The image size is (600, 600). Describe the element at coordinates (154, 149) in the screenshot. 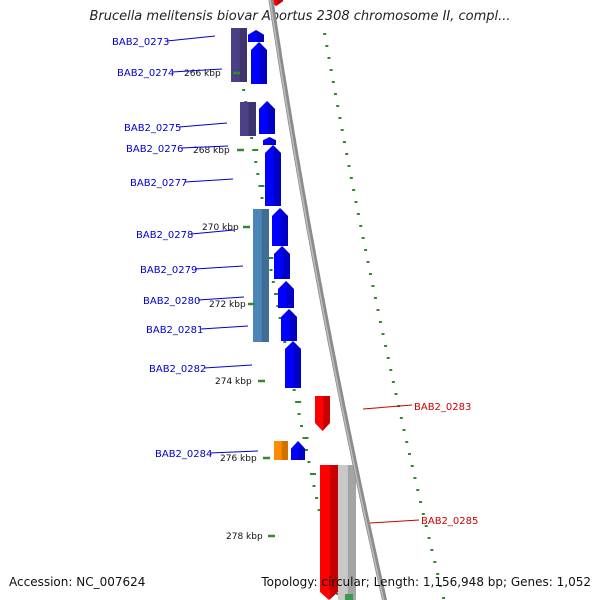

I see `gene-label-forward: BAB2_0276` at that location.